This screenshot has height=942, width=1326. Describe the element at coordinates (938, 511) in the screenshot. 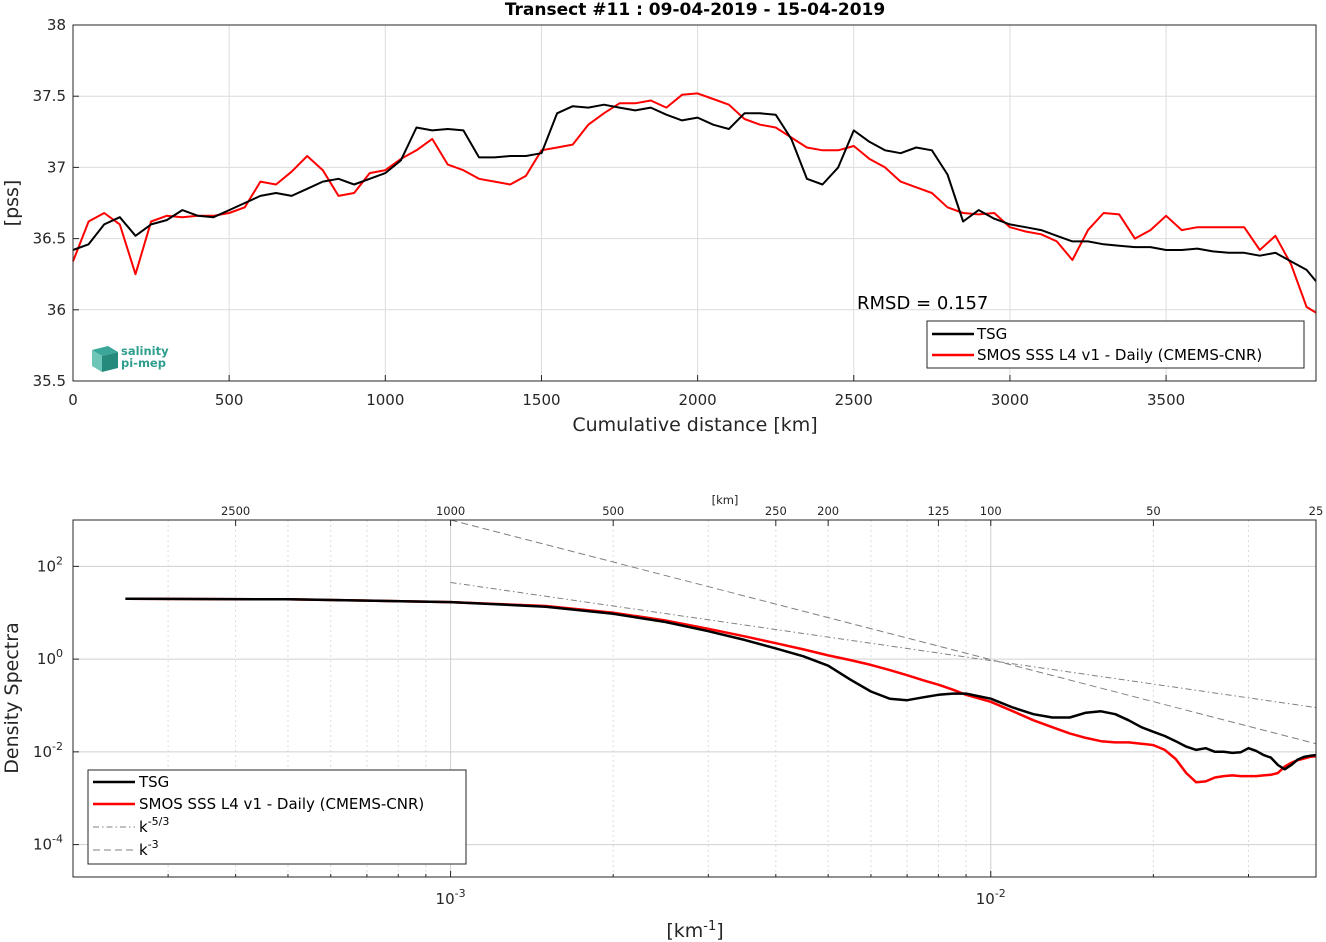

I see `bottom-top-tick-label: 125` at that location.